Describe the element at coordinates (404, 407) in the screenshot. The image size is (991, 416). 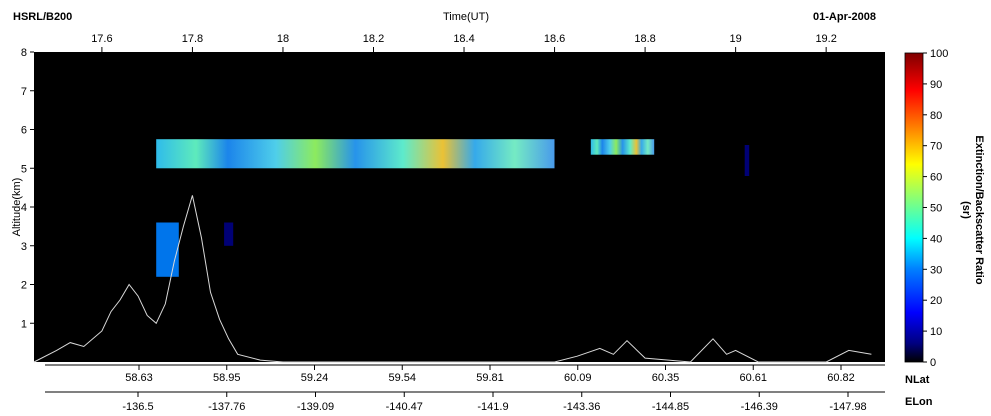
I see `elon-tick-label: -140.47` at that location.